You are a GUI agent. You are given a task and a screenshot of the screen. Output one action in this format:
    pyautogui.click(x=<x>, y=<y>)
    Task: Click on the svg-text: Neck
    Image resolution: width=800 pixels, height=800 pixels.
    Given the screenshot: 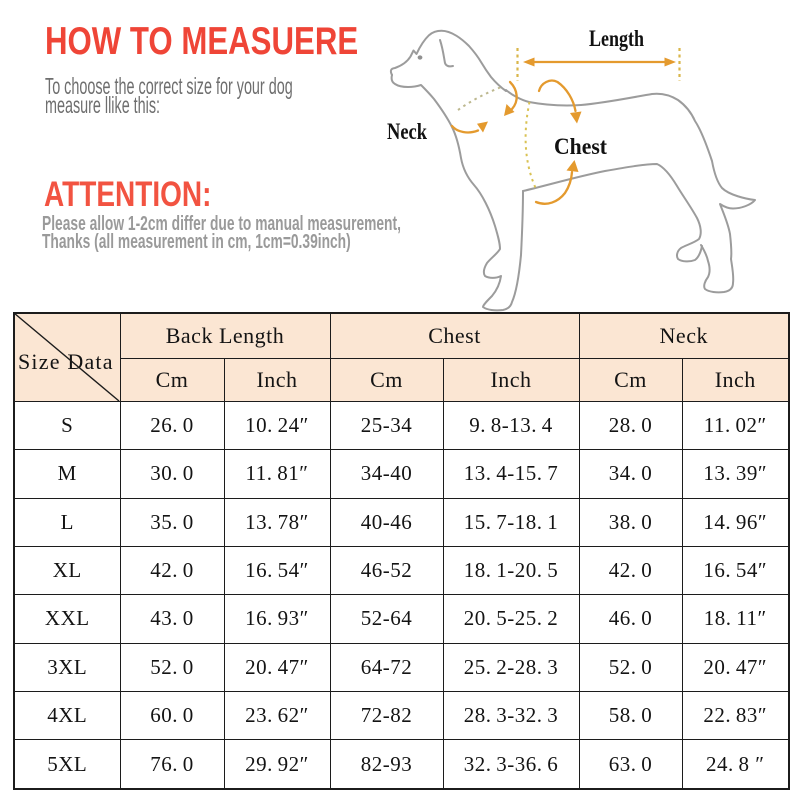 What is the action you would take?
    pyautogui.click(x=407, y=131)
    